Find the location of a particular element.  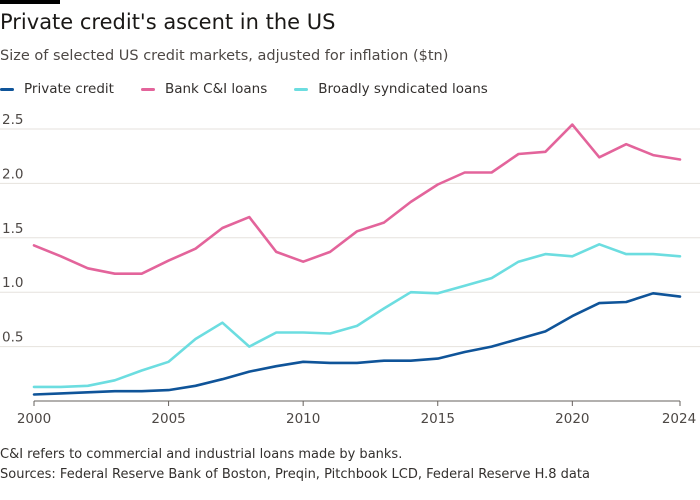

x-tick-label: 2000 is located at coordinates (34, 419).